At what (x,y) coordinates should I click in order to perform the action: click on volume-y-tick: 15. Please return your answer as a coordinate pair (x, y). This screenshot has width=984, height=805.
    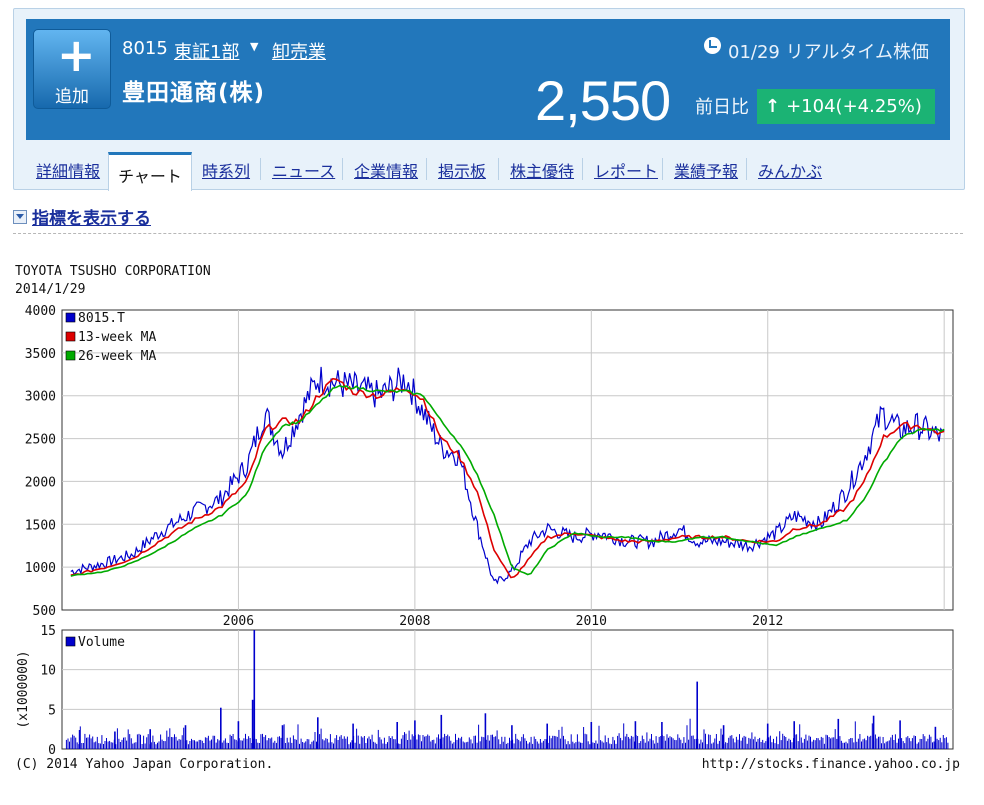
    Looking at the image, I should click on (48, 631).